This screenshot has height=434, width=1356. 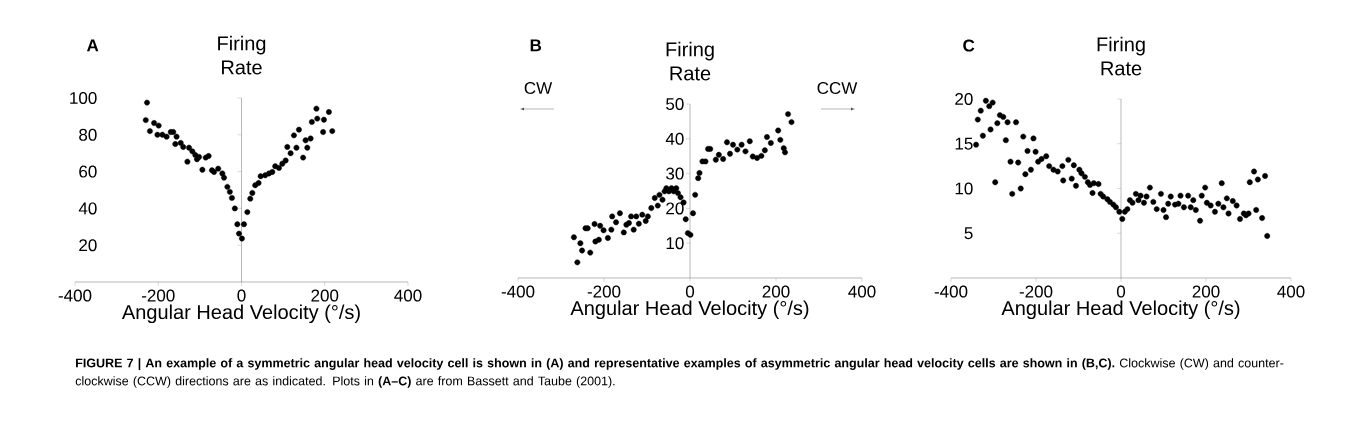 What do you see at coordinates (968, 233) in the screenshot?
I see `y-tick-label: 5` at bounding box center [968, 233].